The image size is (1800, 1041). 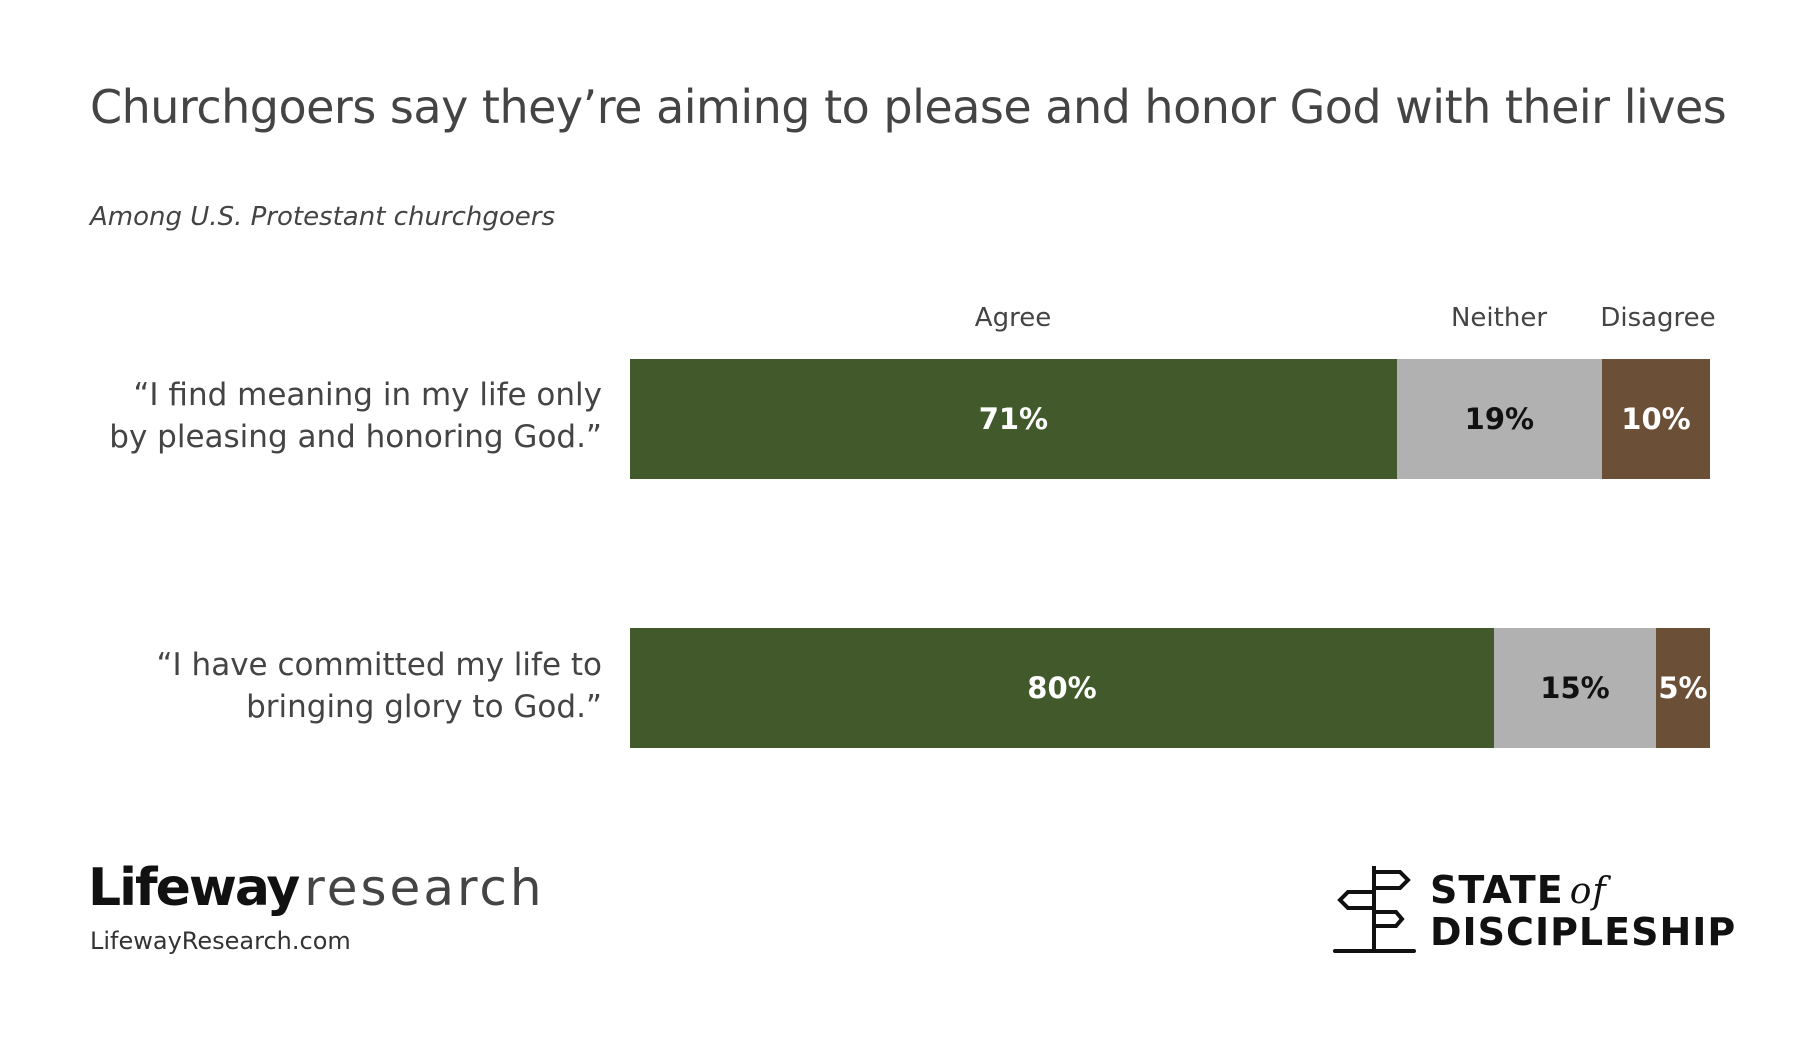 What do you see at coordinates (1499, 318) in the screenshot?
I see `column-header-neither: Neither` at bounding box center [1499, 318].